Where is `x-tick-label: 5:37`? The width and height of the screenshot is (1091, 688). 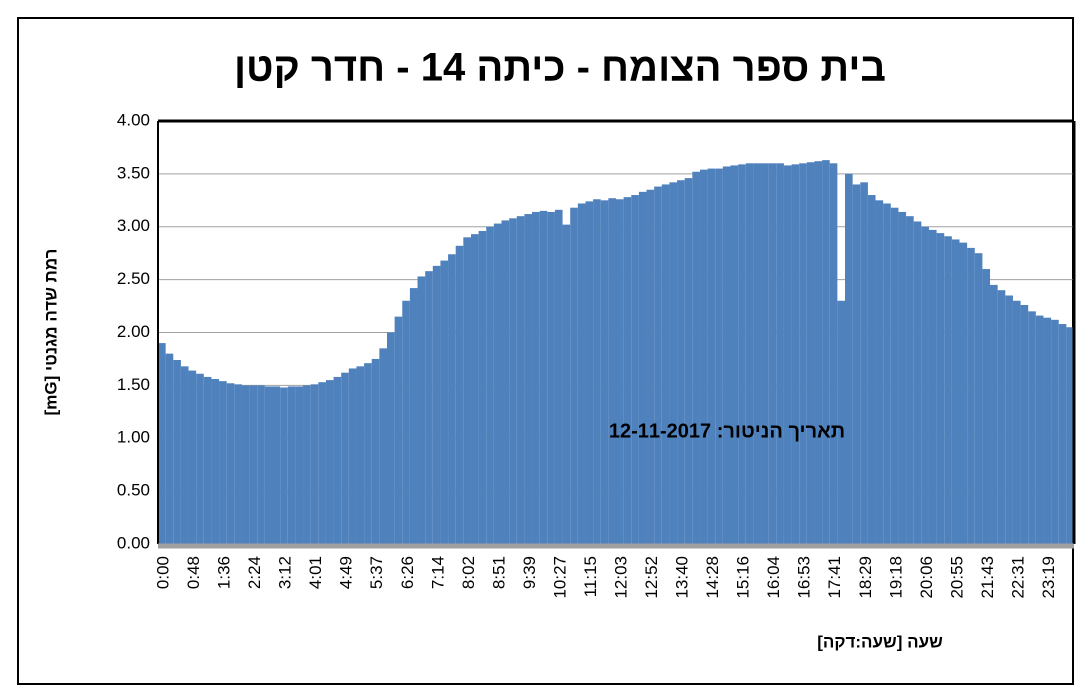
x-tick-label: 5:37 is located at coordinates (376, 572).